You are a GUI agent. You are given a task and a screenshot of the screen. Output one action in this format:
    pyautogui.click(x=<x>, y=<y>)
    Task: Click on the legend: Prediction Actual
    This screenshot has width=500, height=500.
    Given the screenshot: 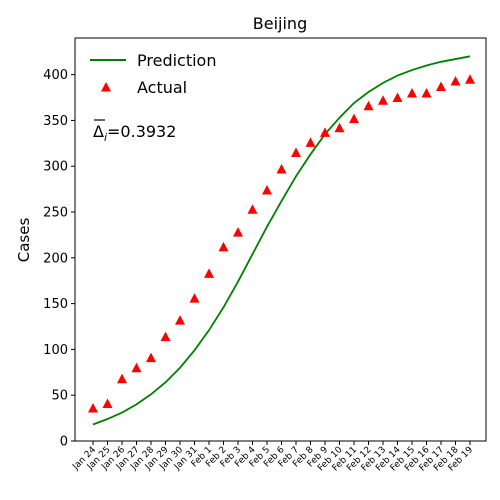 What is the action you would take?
    pyautogui.click(x=153, y=74)
    